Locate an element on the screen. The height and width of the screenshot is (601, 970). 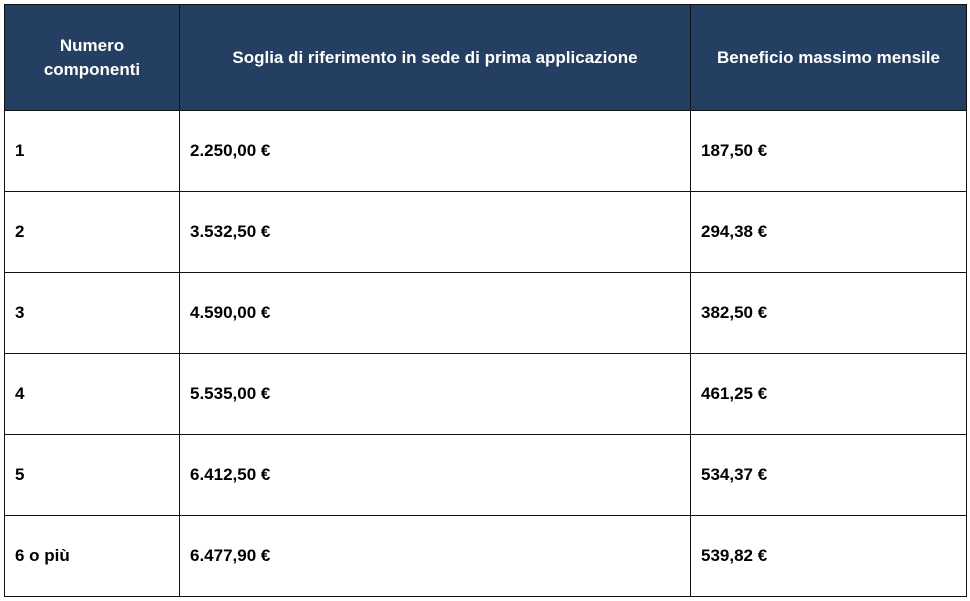
table-row: 2 3.532,50 € 294,38 € is located at coordinates (485, 232).